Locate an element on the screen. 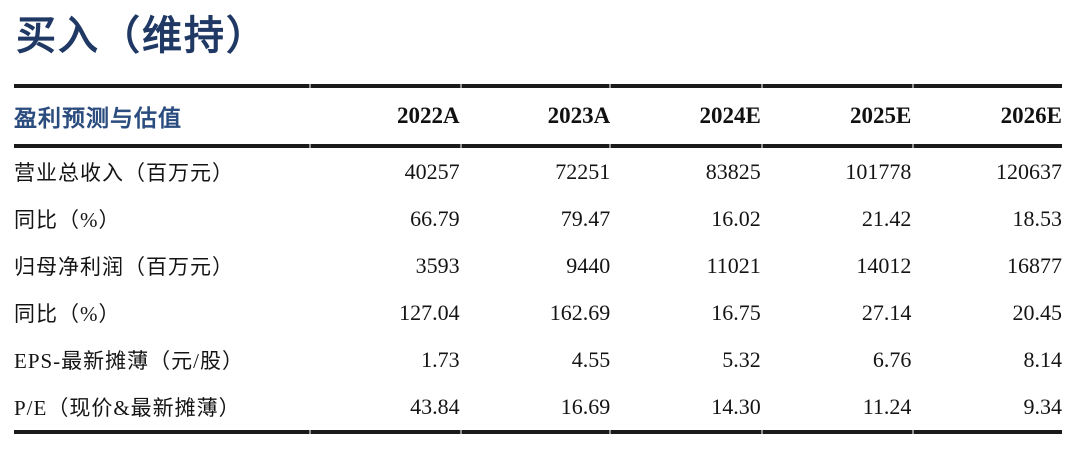 Image resolution: width=1080 pixels, height=473 pixels. row-label: 归母净利润（百万元） is located at coordinates (124, 266).